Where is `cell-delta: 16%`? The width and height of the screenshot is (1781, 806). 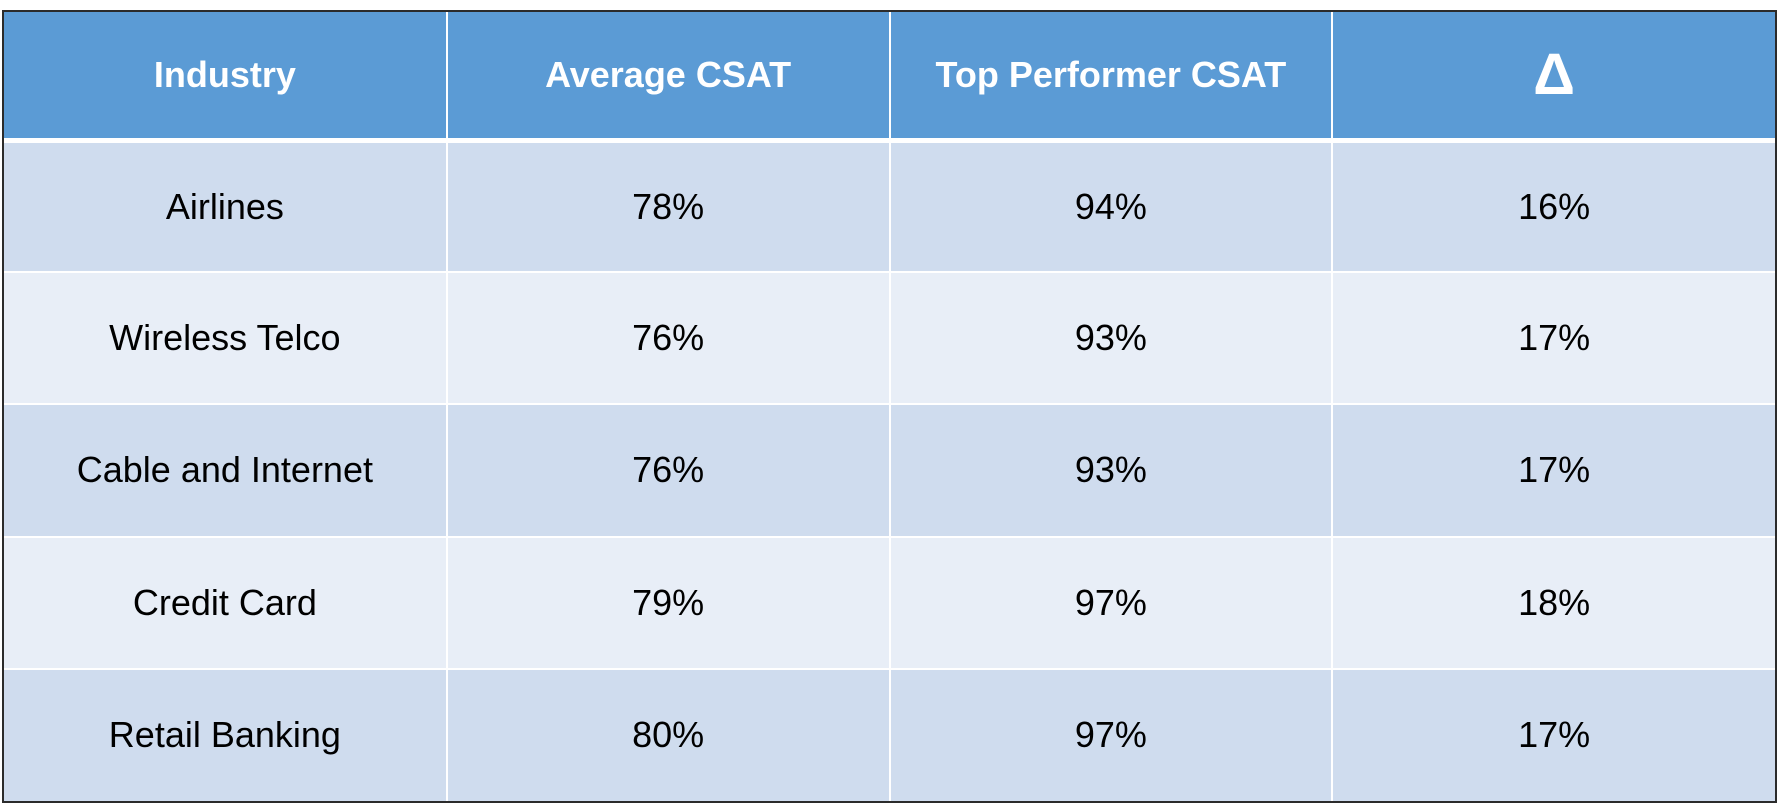 cell-delta: 16% is located at coordinates (1553, 207).